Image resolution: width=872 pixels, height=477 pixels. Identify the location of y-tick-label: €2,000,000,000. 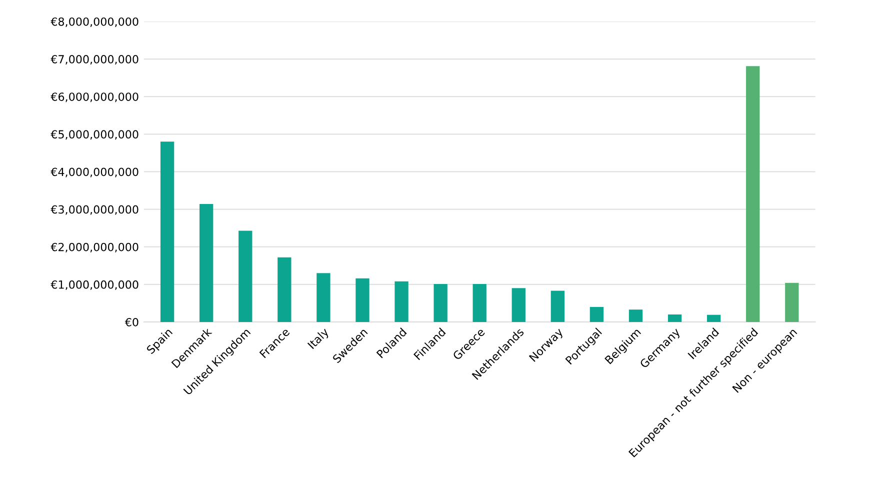
(94, 247).